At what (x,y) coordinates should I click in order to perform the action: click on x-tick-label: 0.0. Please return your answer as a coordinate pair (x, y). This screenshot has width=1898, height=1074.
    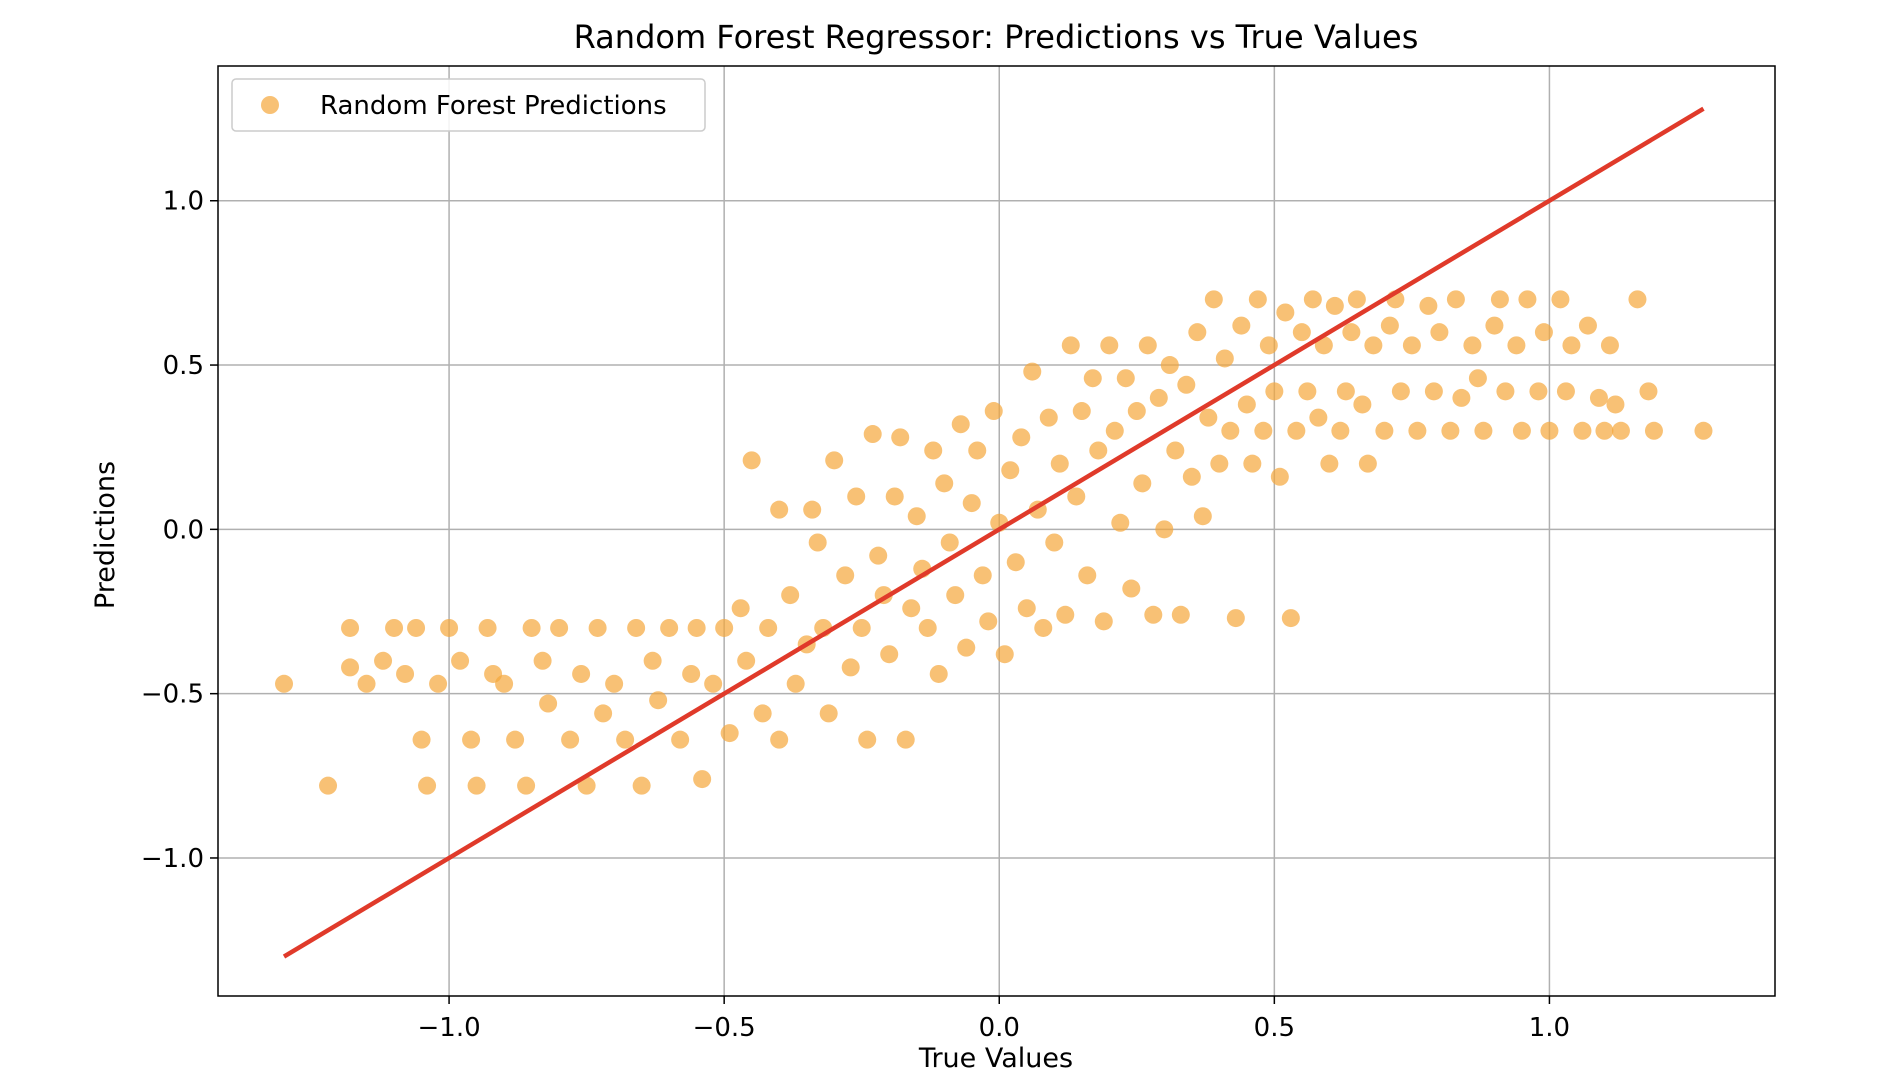
    Looking at the image, I should click on (999, 1028).